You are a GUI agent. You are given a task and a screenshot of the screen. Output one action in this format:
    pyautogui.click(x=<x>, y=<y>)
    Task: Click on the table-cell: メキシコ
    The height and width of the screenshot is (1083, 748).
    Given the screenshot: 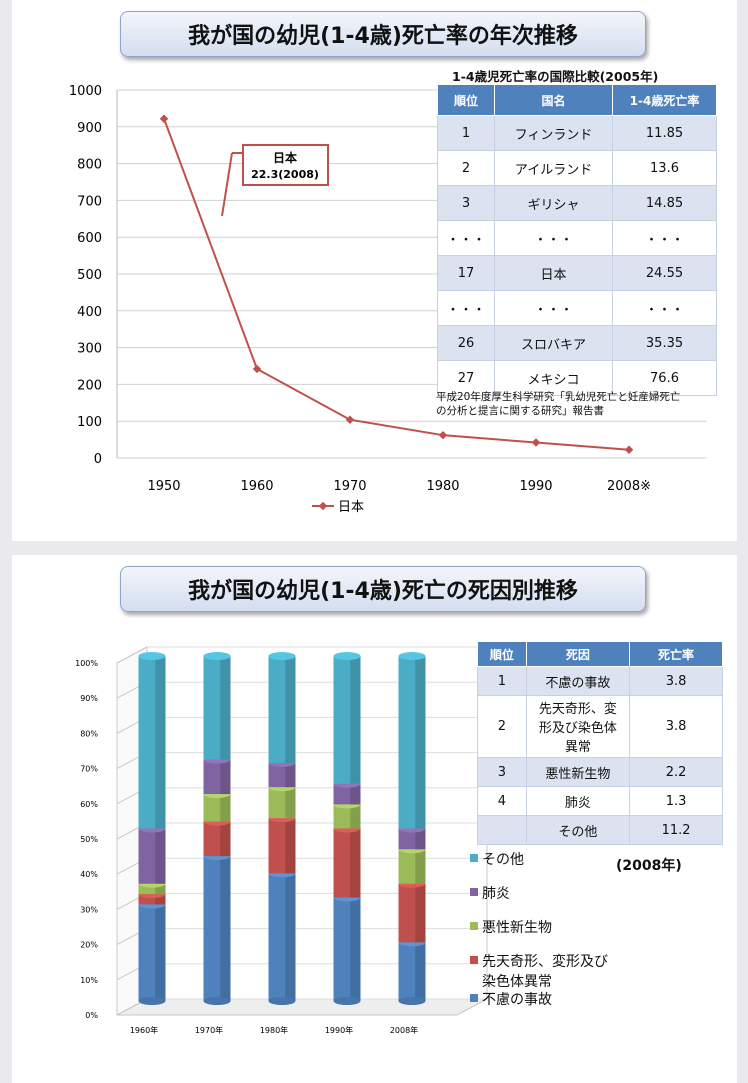 What is the action you would take?
    pyautogui.click(x=554, y=378)
    